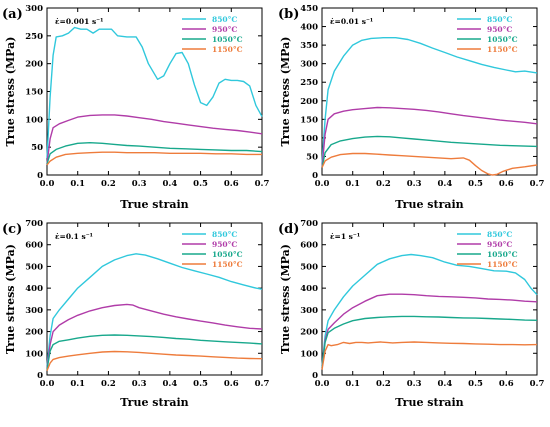 The width and height of the screenshot is (550, 427). Describe the element at coordinates (309, 9) in the screenshot. I see `y-tick-label: 450` at that location.